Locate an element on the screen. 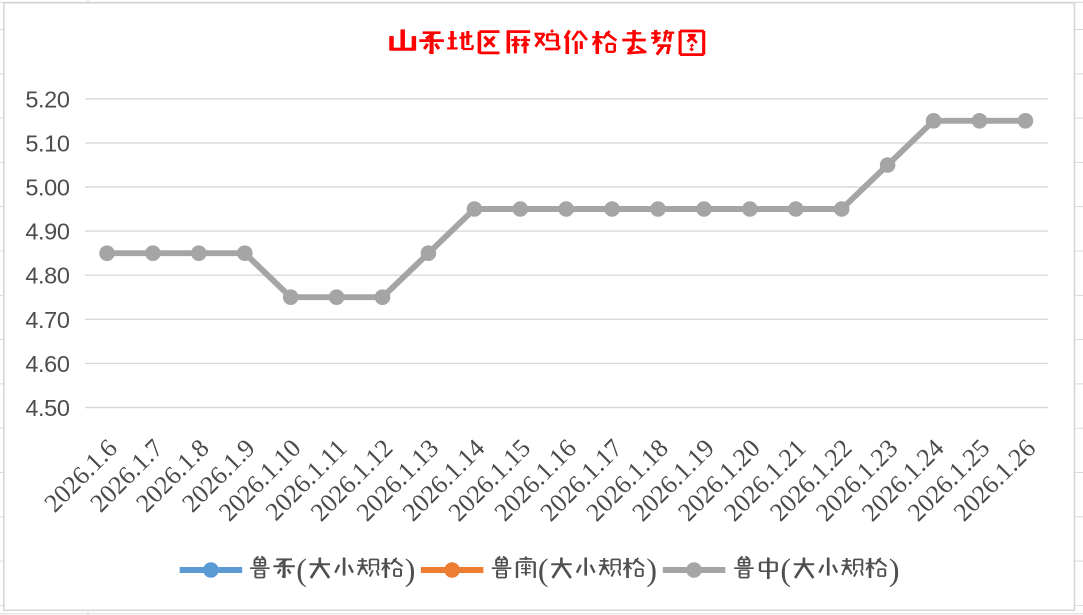 Image resolution: width=1083 pixels, height=615 pixels. svg-text: 5.00 is located at coordinates (47, 188).